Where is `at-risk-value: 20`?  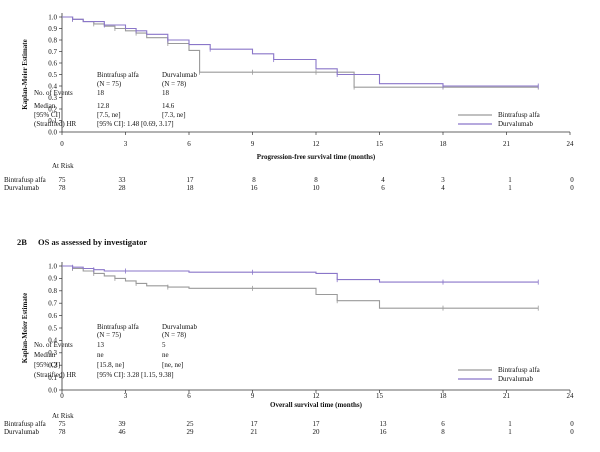 at-risk-value: 20 is located at coordinates (317, 432).